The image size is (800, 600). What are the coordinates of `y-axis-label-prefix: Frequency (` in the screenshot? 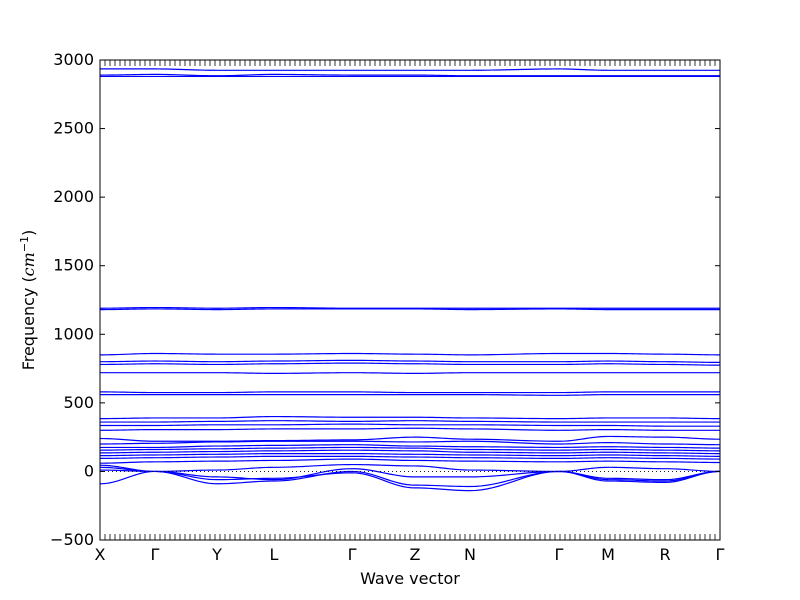 It's located at (28, 323).